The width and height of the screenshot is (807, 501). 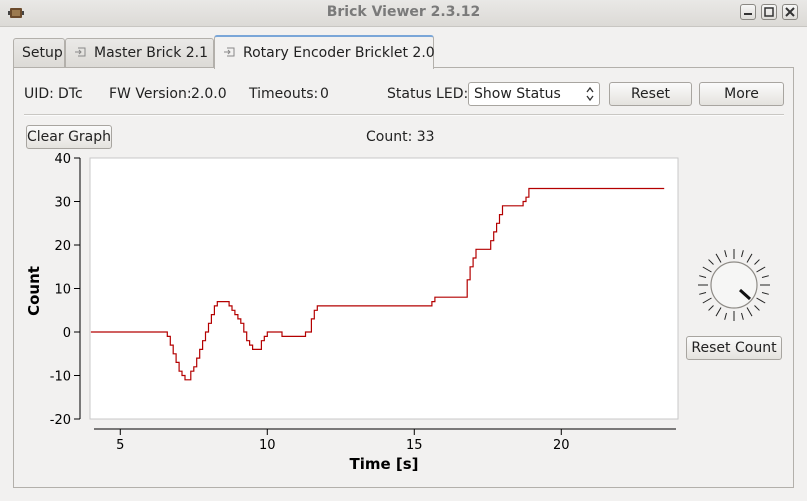 What do you see at coordinates (284, 94) in the screenshot?
I see `timeouts-label: Timeouts:` at bounding box center [284, 94].